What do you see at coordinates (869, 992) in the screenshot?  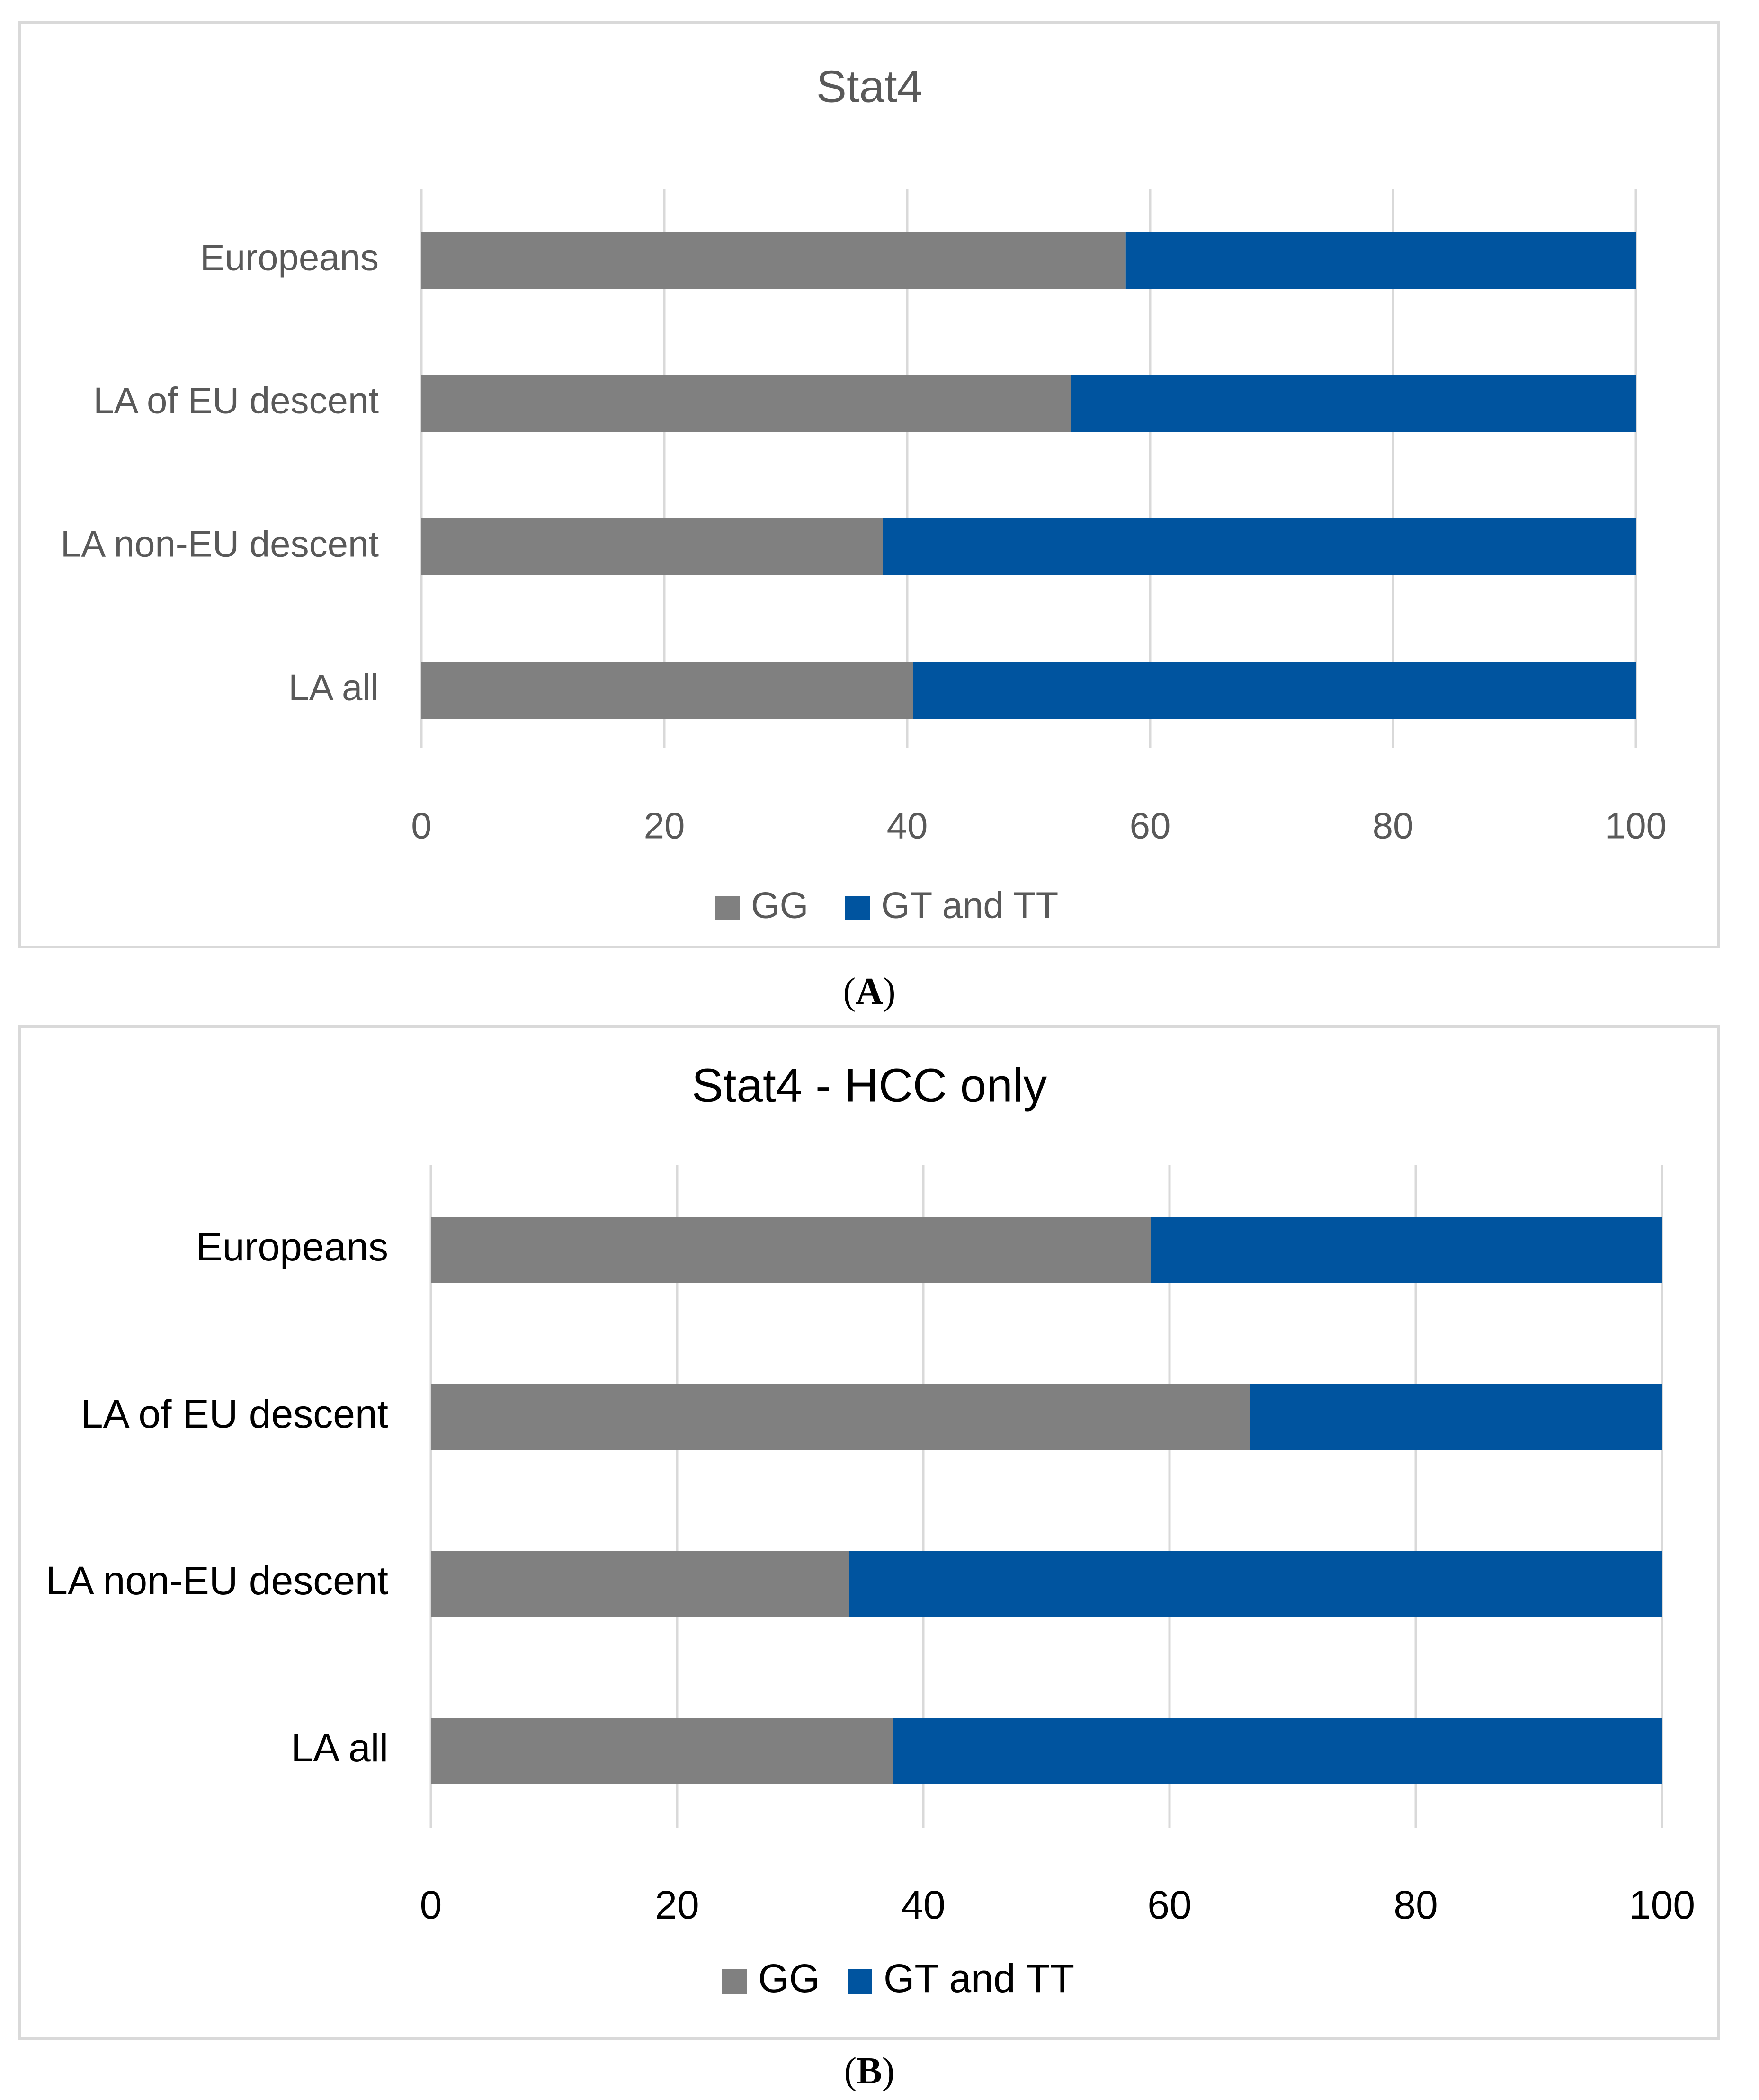 I see `panel-label-A: (A)` at bounding box center [869, 992].